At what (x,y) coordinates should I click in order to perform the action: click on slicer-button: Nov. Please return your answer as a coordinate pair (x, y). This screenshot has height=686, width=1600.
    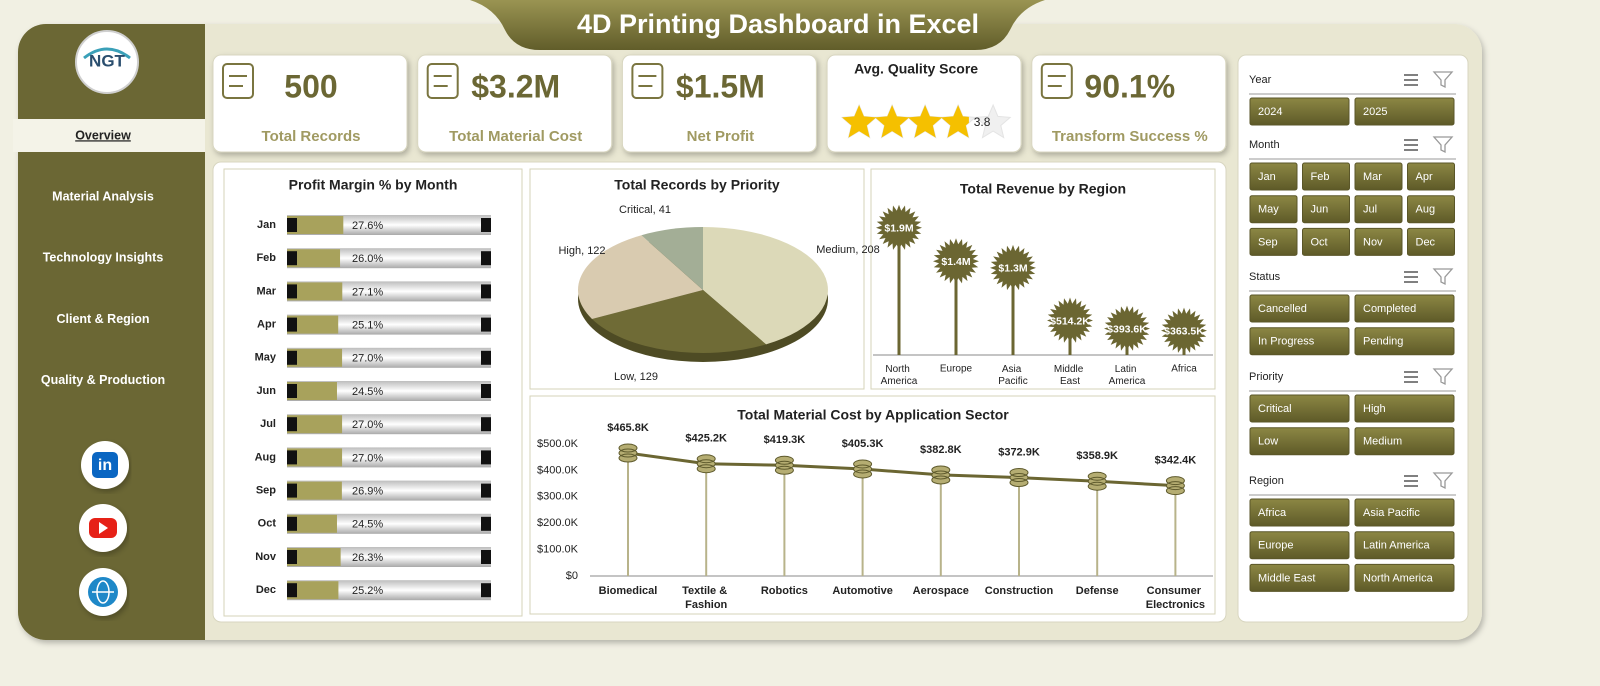
    Looking at the image, I should click on (1378, 241).